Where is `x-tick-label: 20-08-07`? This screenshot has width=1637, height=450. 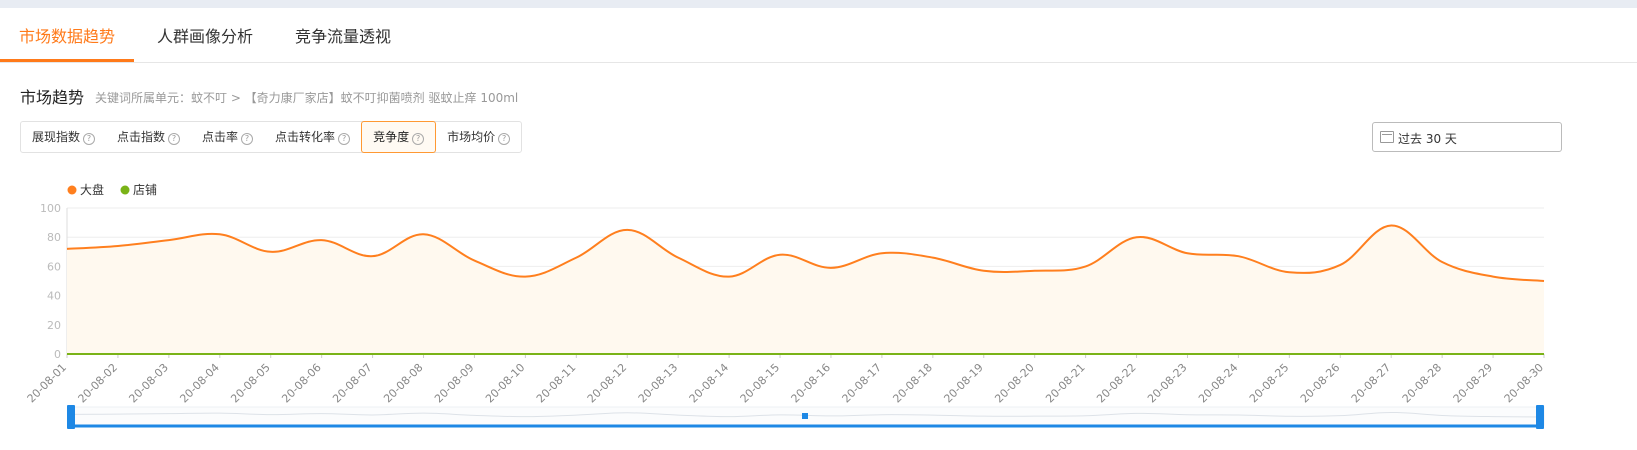
x-tick-label: 20-08-07 is located at coordinates (352, 383).